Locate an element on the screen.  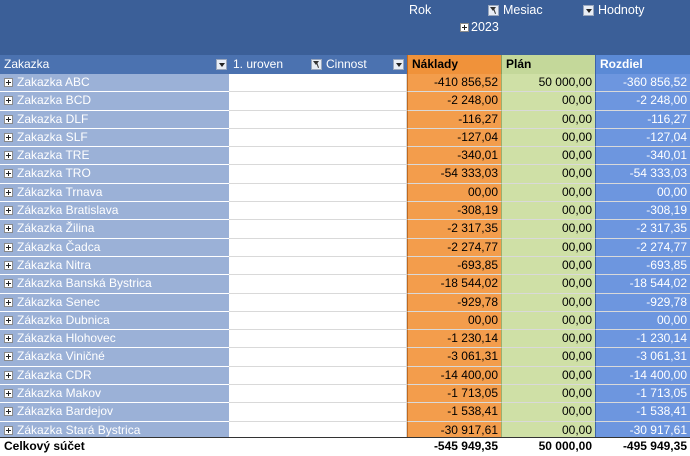
zakazka-name: Zákazka Banská Bystrica is located at coordinates (84, 283).